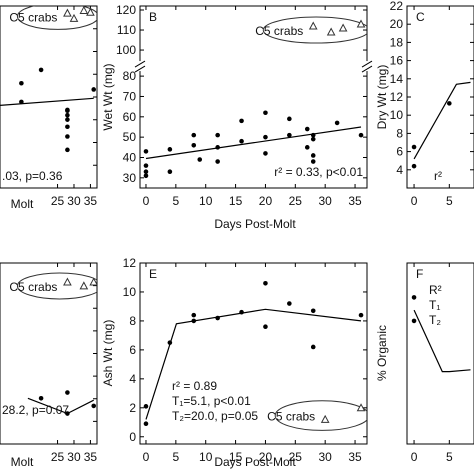 The width and height of the screenshot is (474, 474). What do you see at coordinates (132, 321) in the screenshot?
I see `y-tick-label: 8` at bounding box center [132, 321].